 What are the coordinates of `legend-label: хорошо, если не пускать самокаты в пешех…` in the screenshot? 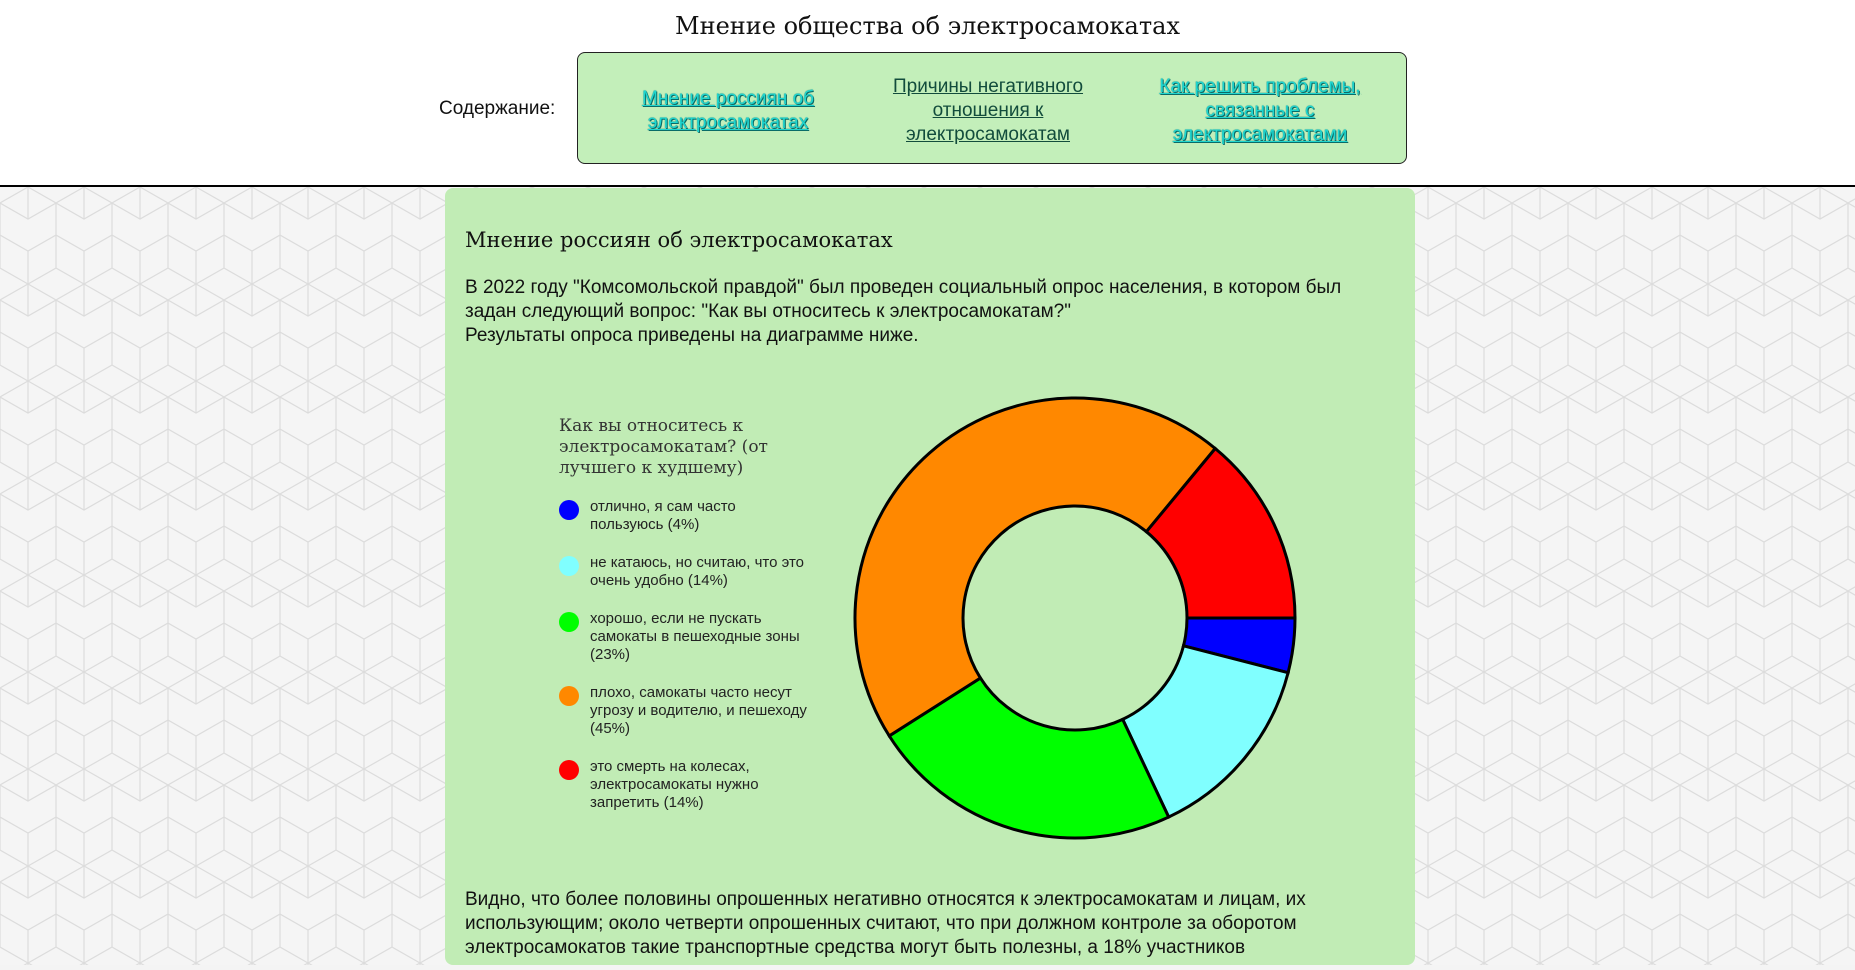 It's located at (695, 636).